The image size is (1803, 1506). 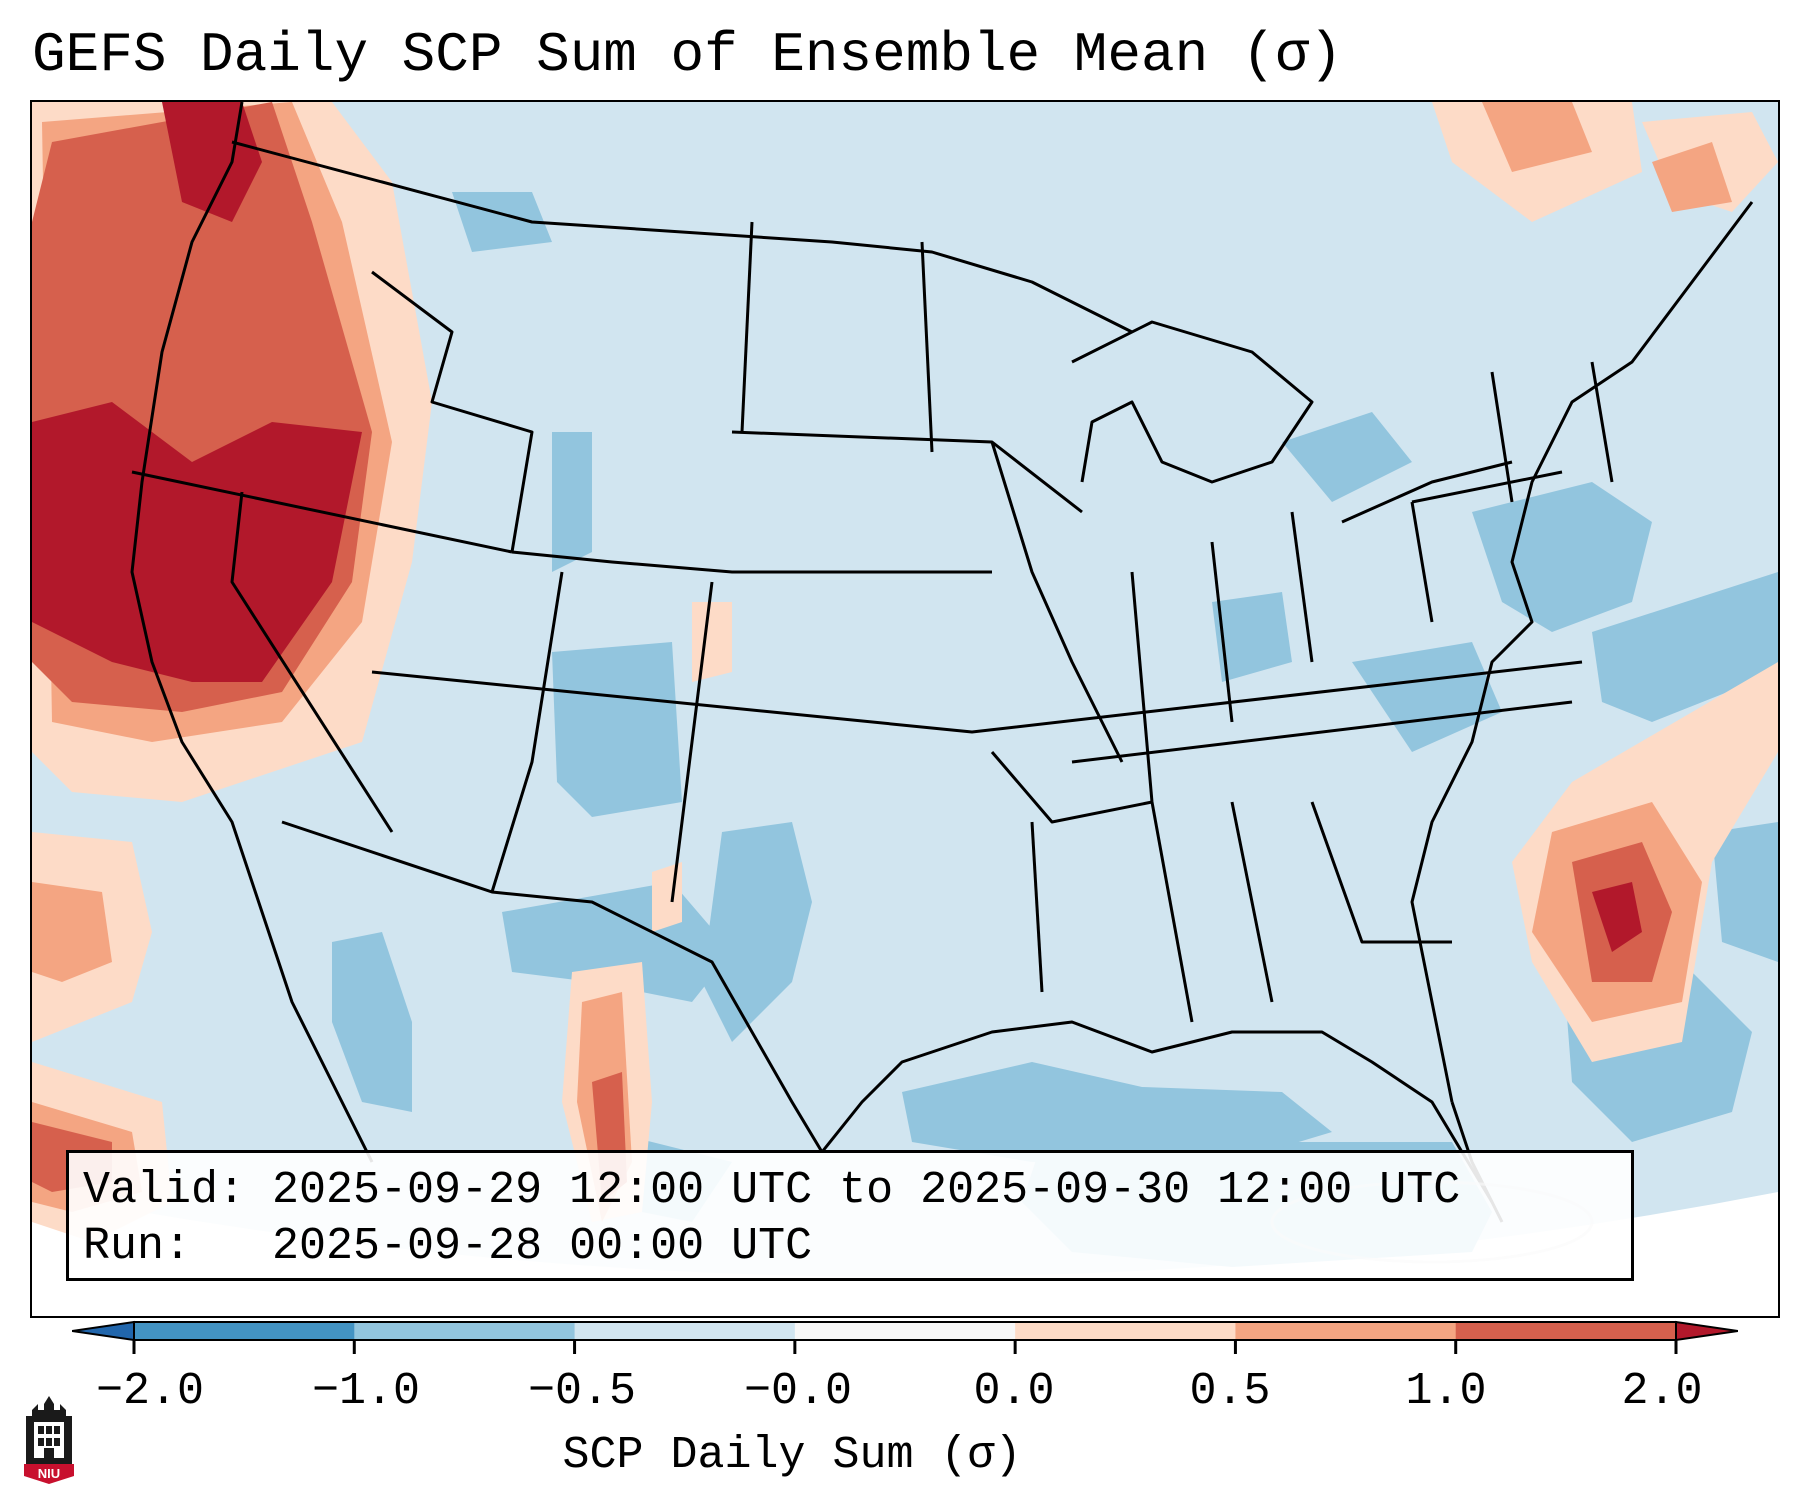 What do you see at coordinates (1706, 1331) in the screenshot?
I see `colorbar-extend-high` at bounding box center [1706, 1331].